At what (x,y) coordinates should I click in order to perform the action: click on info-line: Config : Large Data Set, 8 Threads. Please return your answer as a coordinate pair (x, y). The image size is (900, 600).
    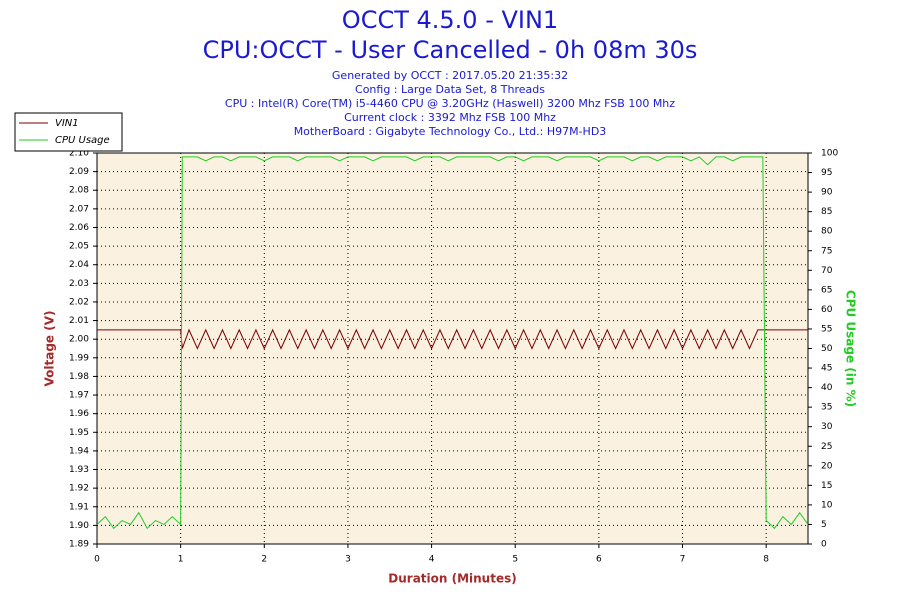
    Looking at the image, I should click on (450, 89).